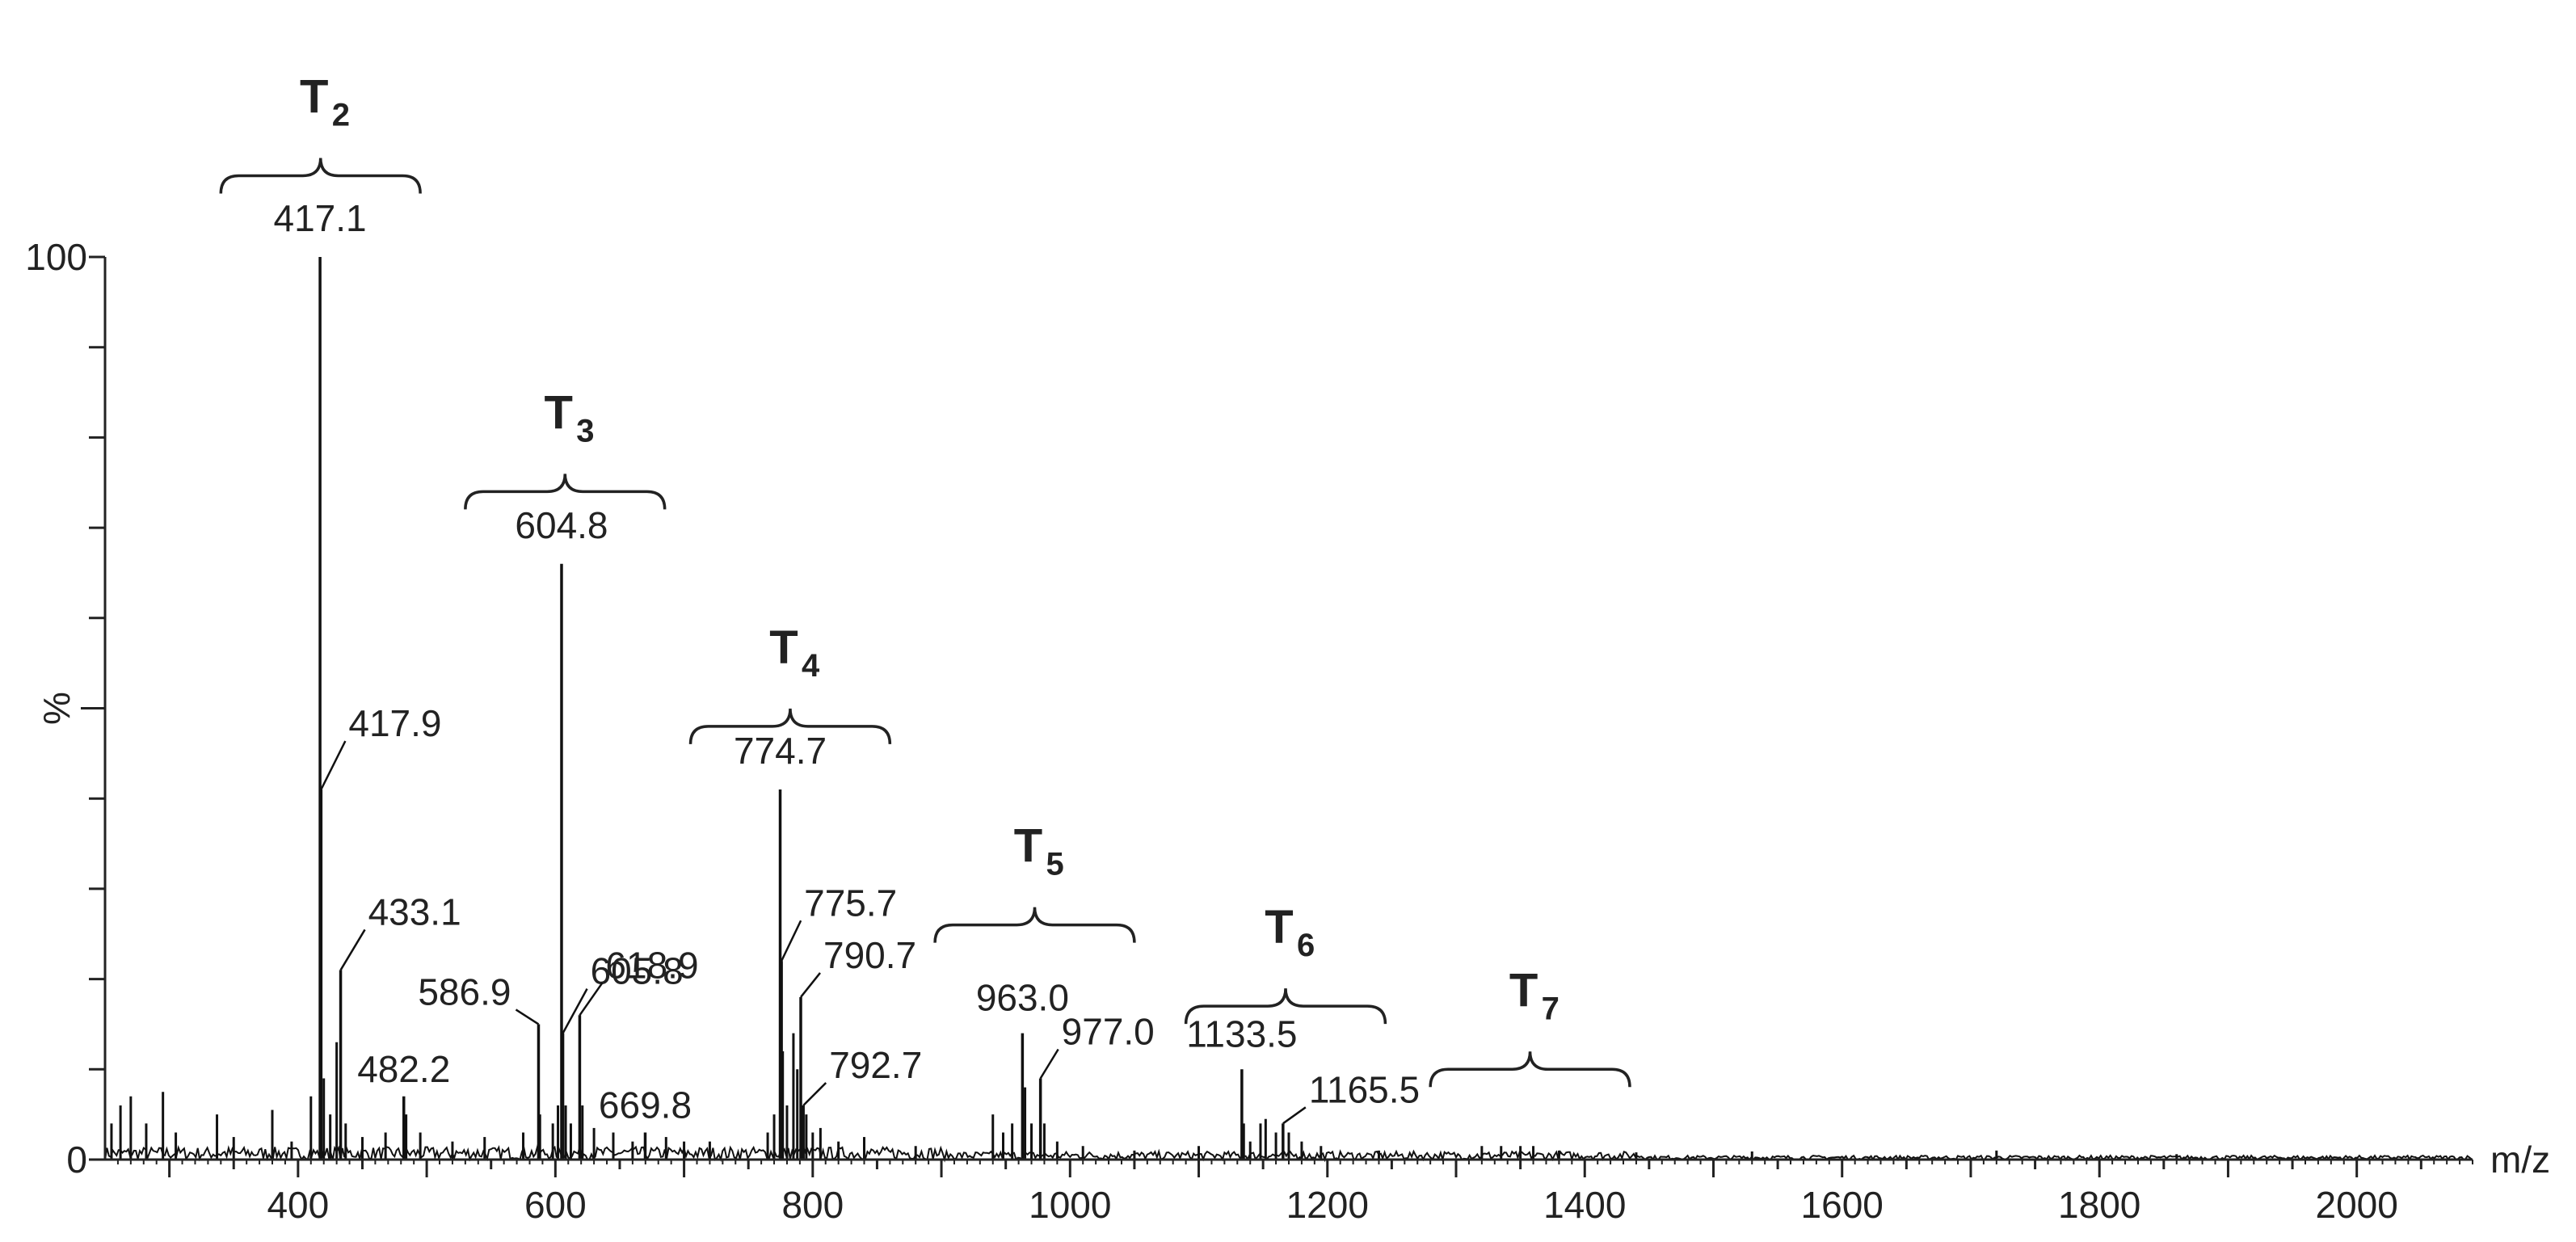 Image resolution: width=2576 pixels, height=1242 pixels. I want to click on group-bracket-T5, so click(1034, 925).